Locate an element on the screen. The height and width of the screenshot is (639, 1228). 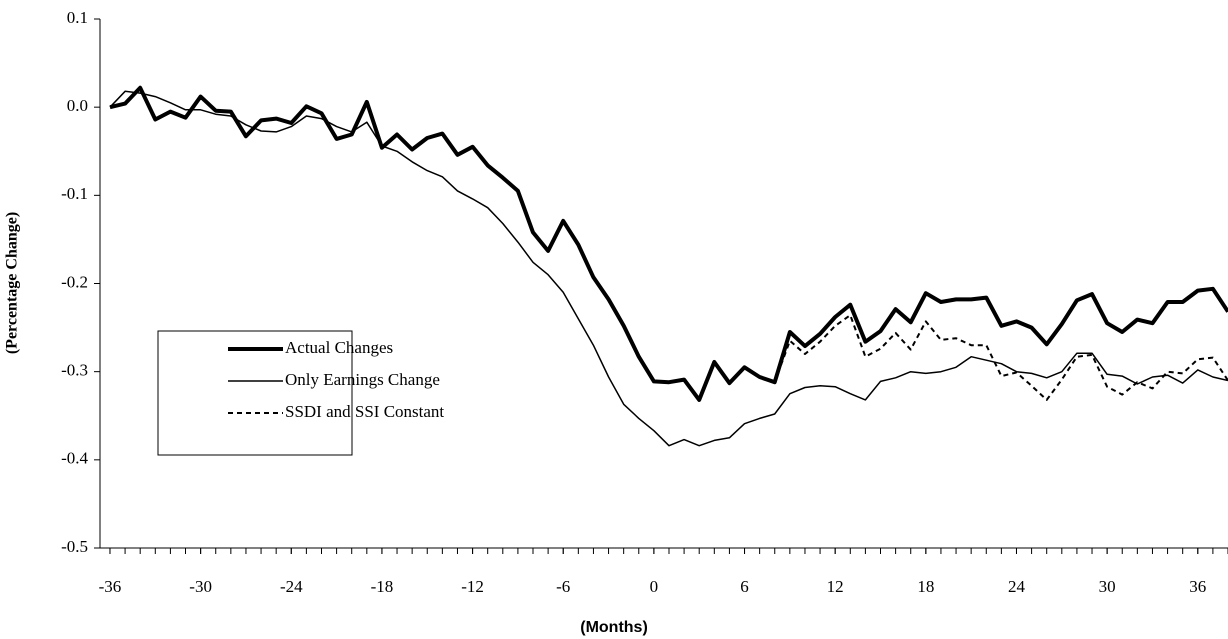
x-tick-label: -36 is located at coordinates (110, 586).